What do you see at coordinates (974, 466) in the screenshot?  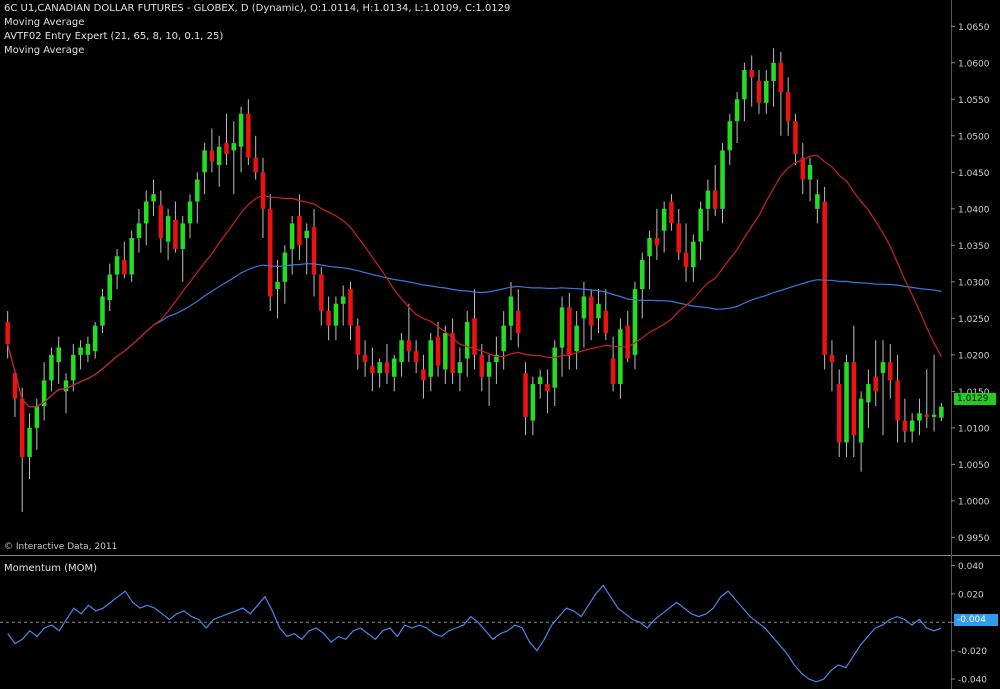 I see `price-tick-label: 1.0050` at bounding box center [974, 466].